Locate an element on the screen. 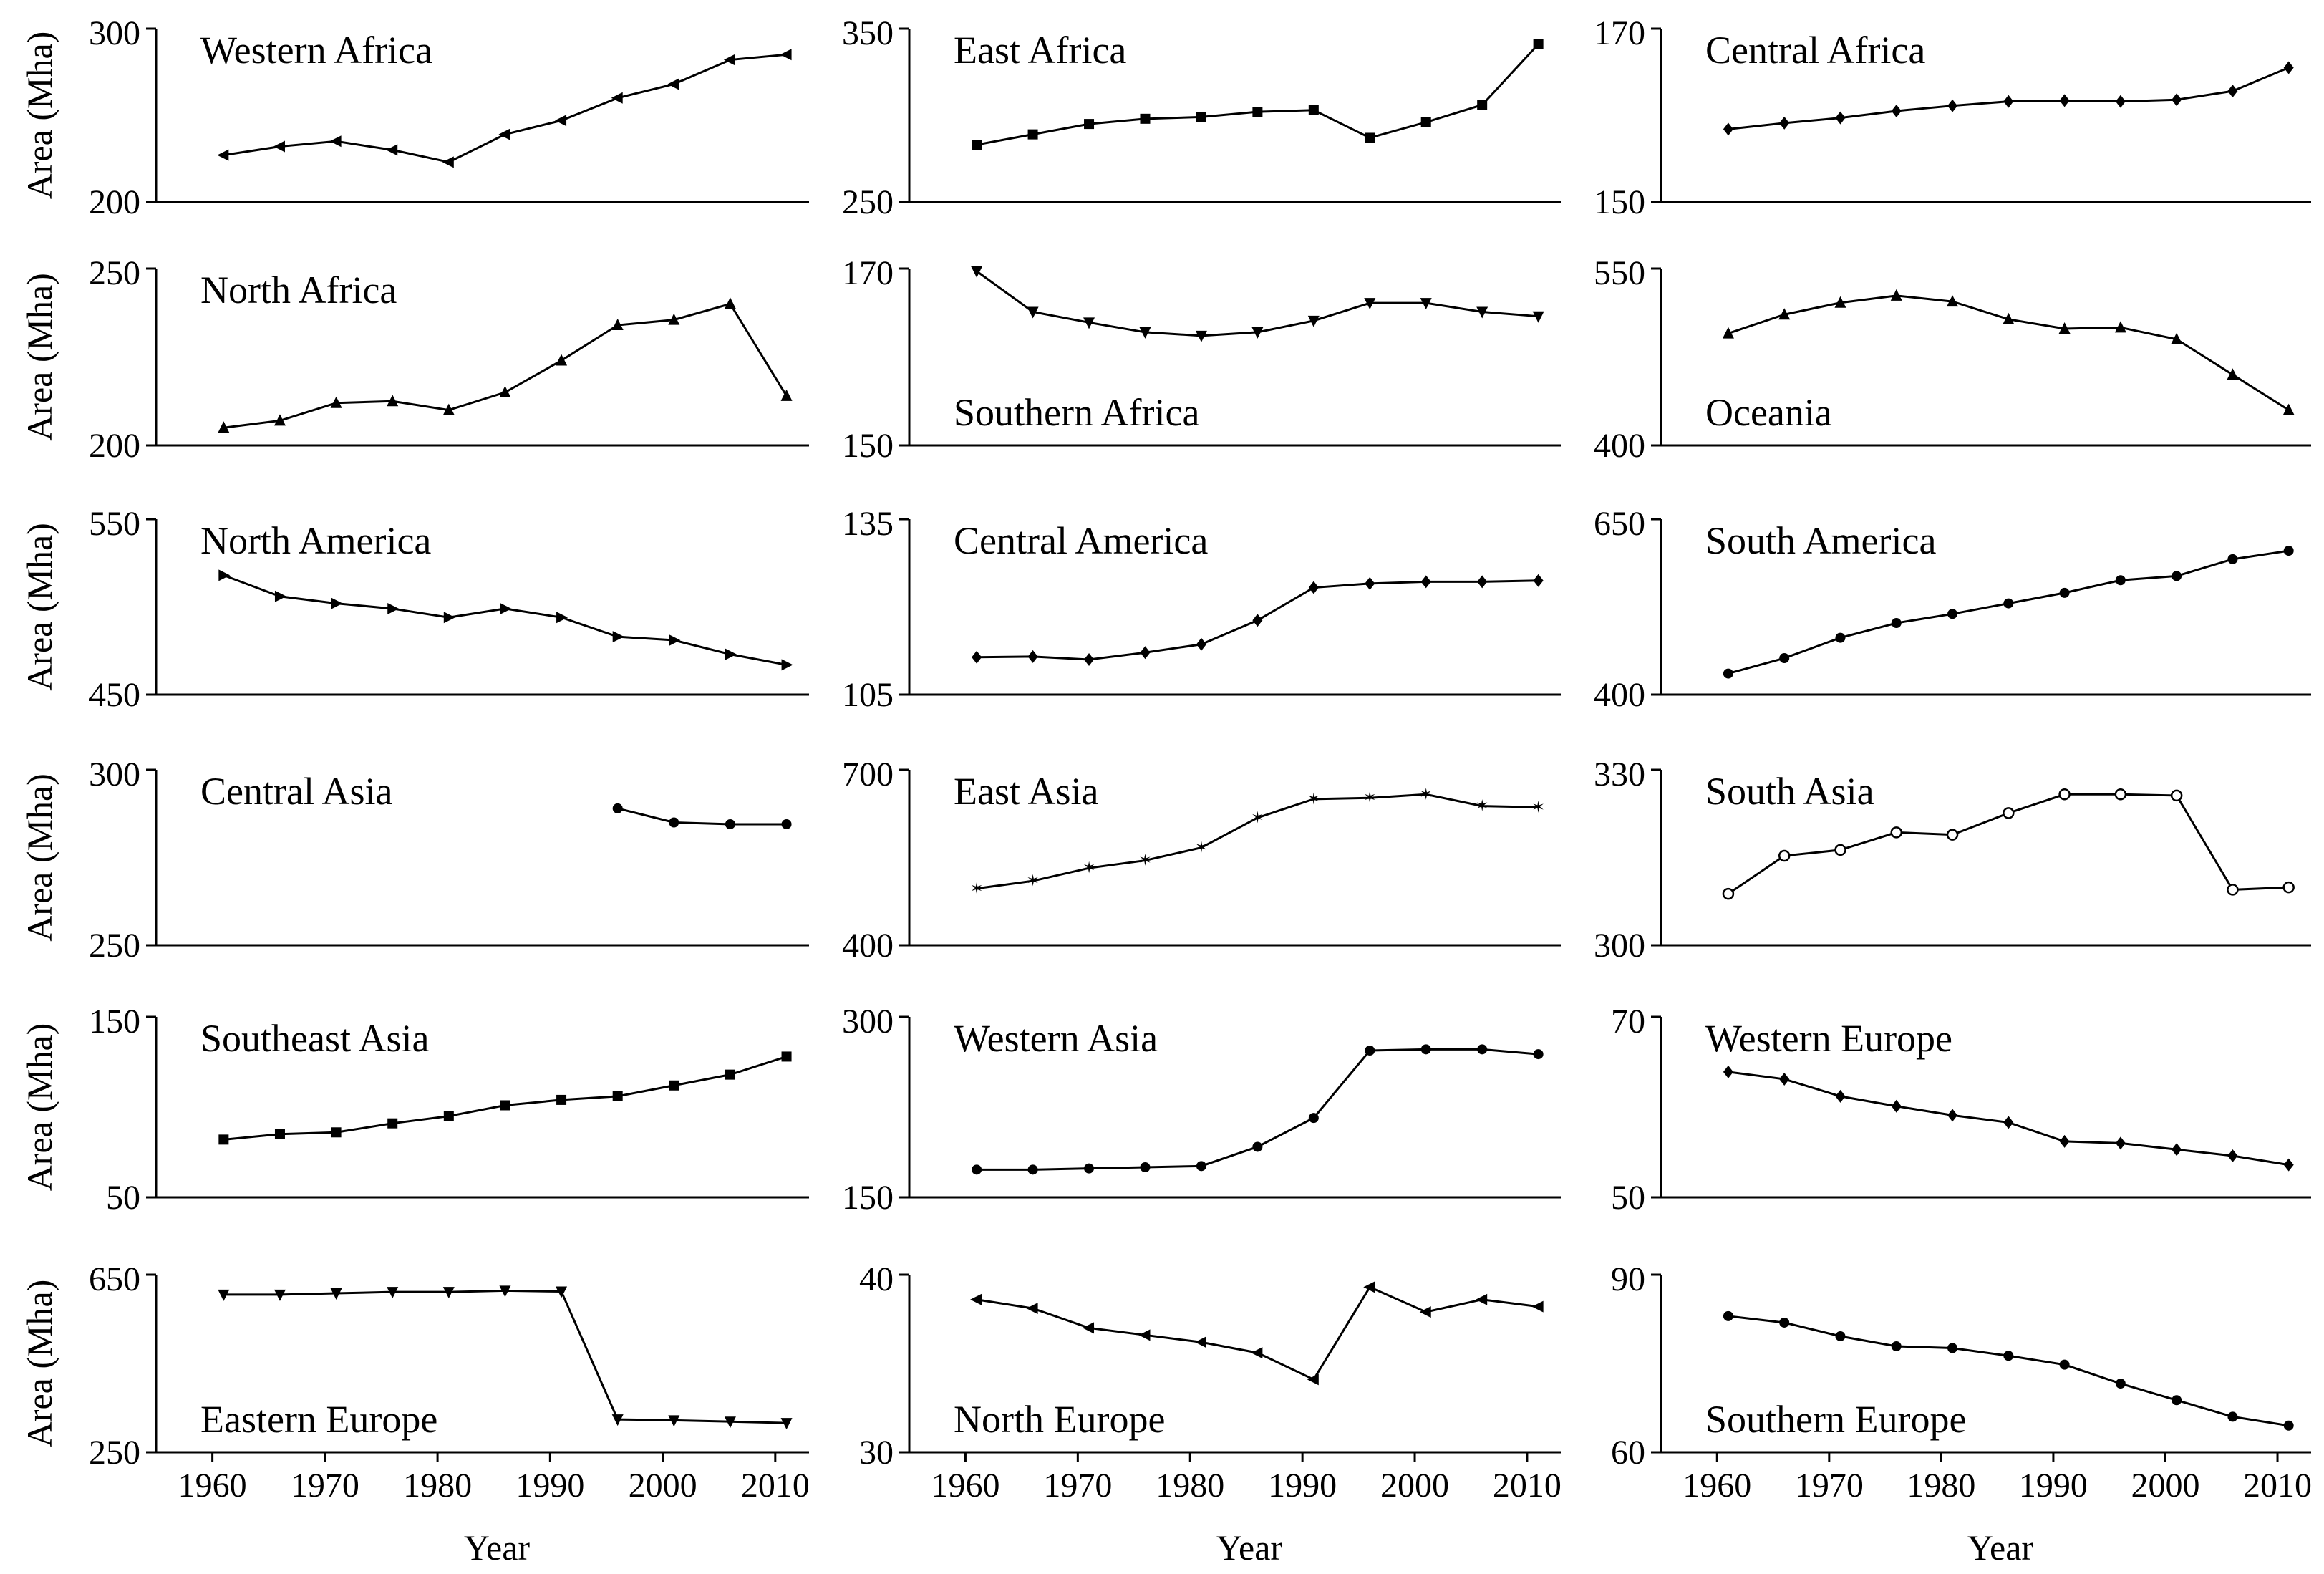  panel-title: North Africa is located at coordinates (298, 290).